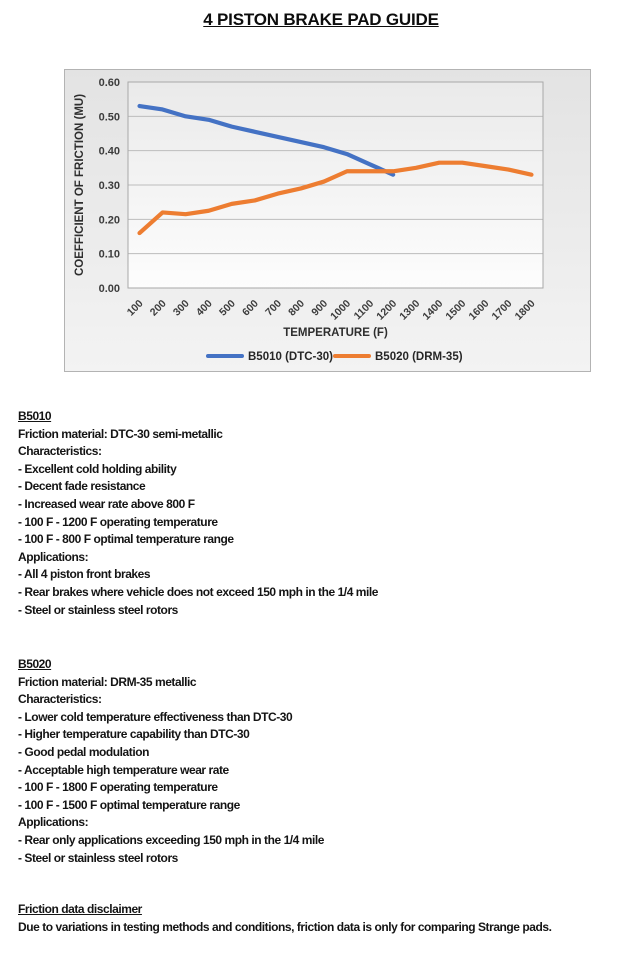 This screenshot has height=960, width=642. Describe the element at coordinates (80, 185) in the screenshot. I see `y-axis-title: COEFFICIENT OF FRICTION (MU)` at that location.